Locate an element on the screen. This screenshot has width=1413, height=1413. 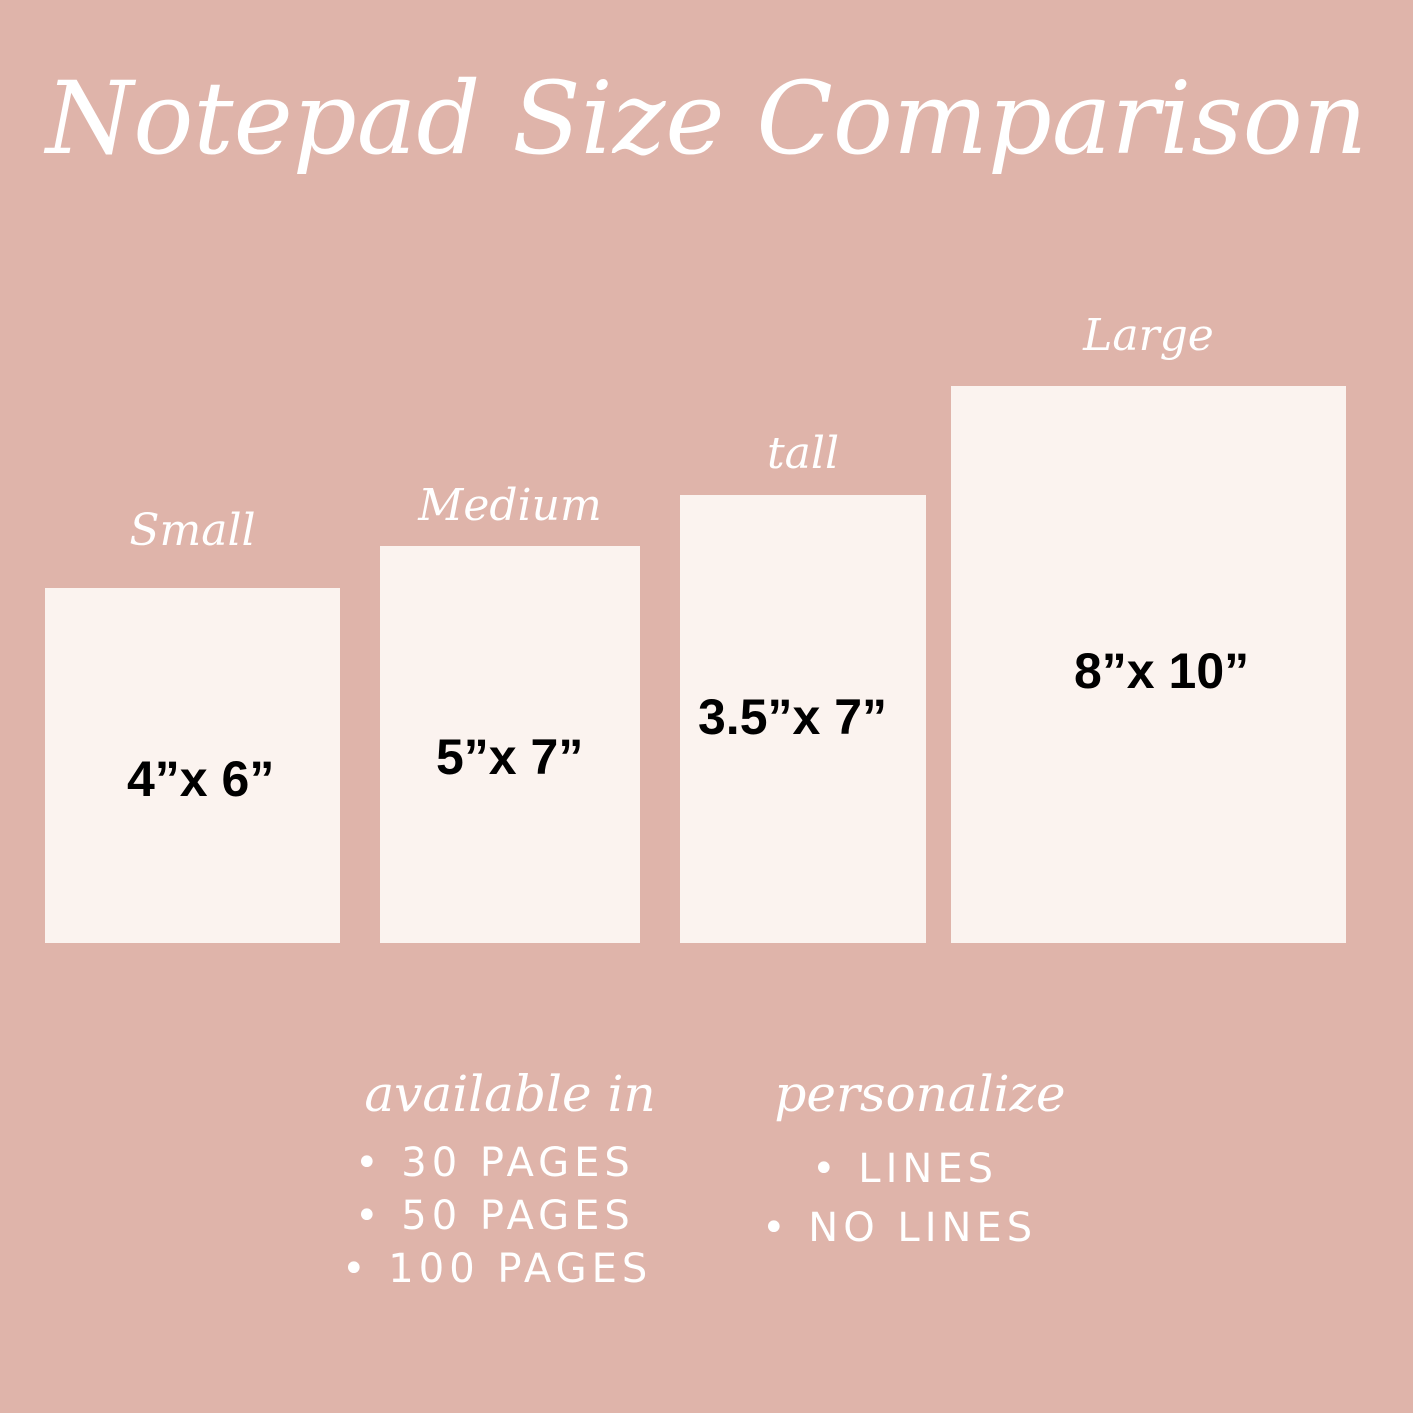
option-item: • 30 PAGES is located at coordinates (495, 1163).